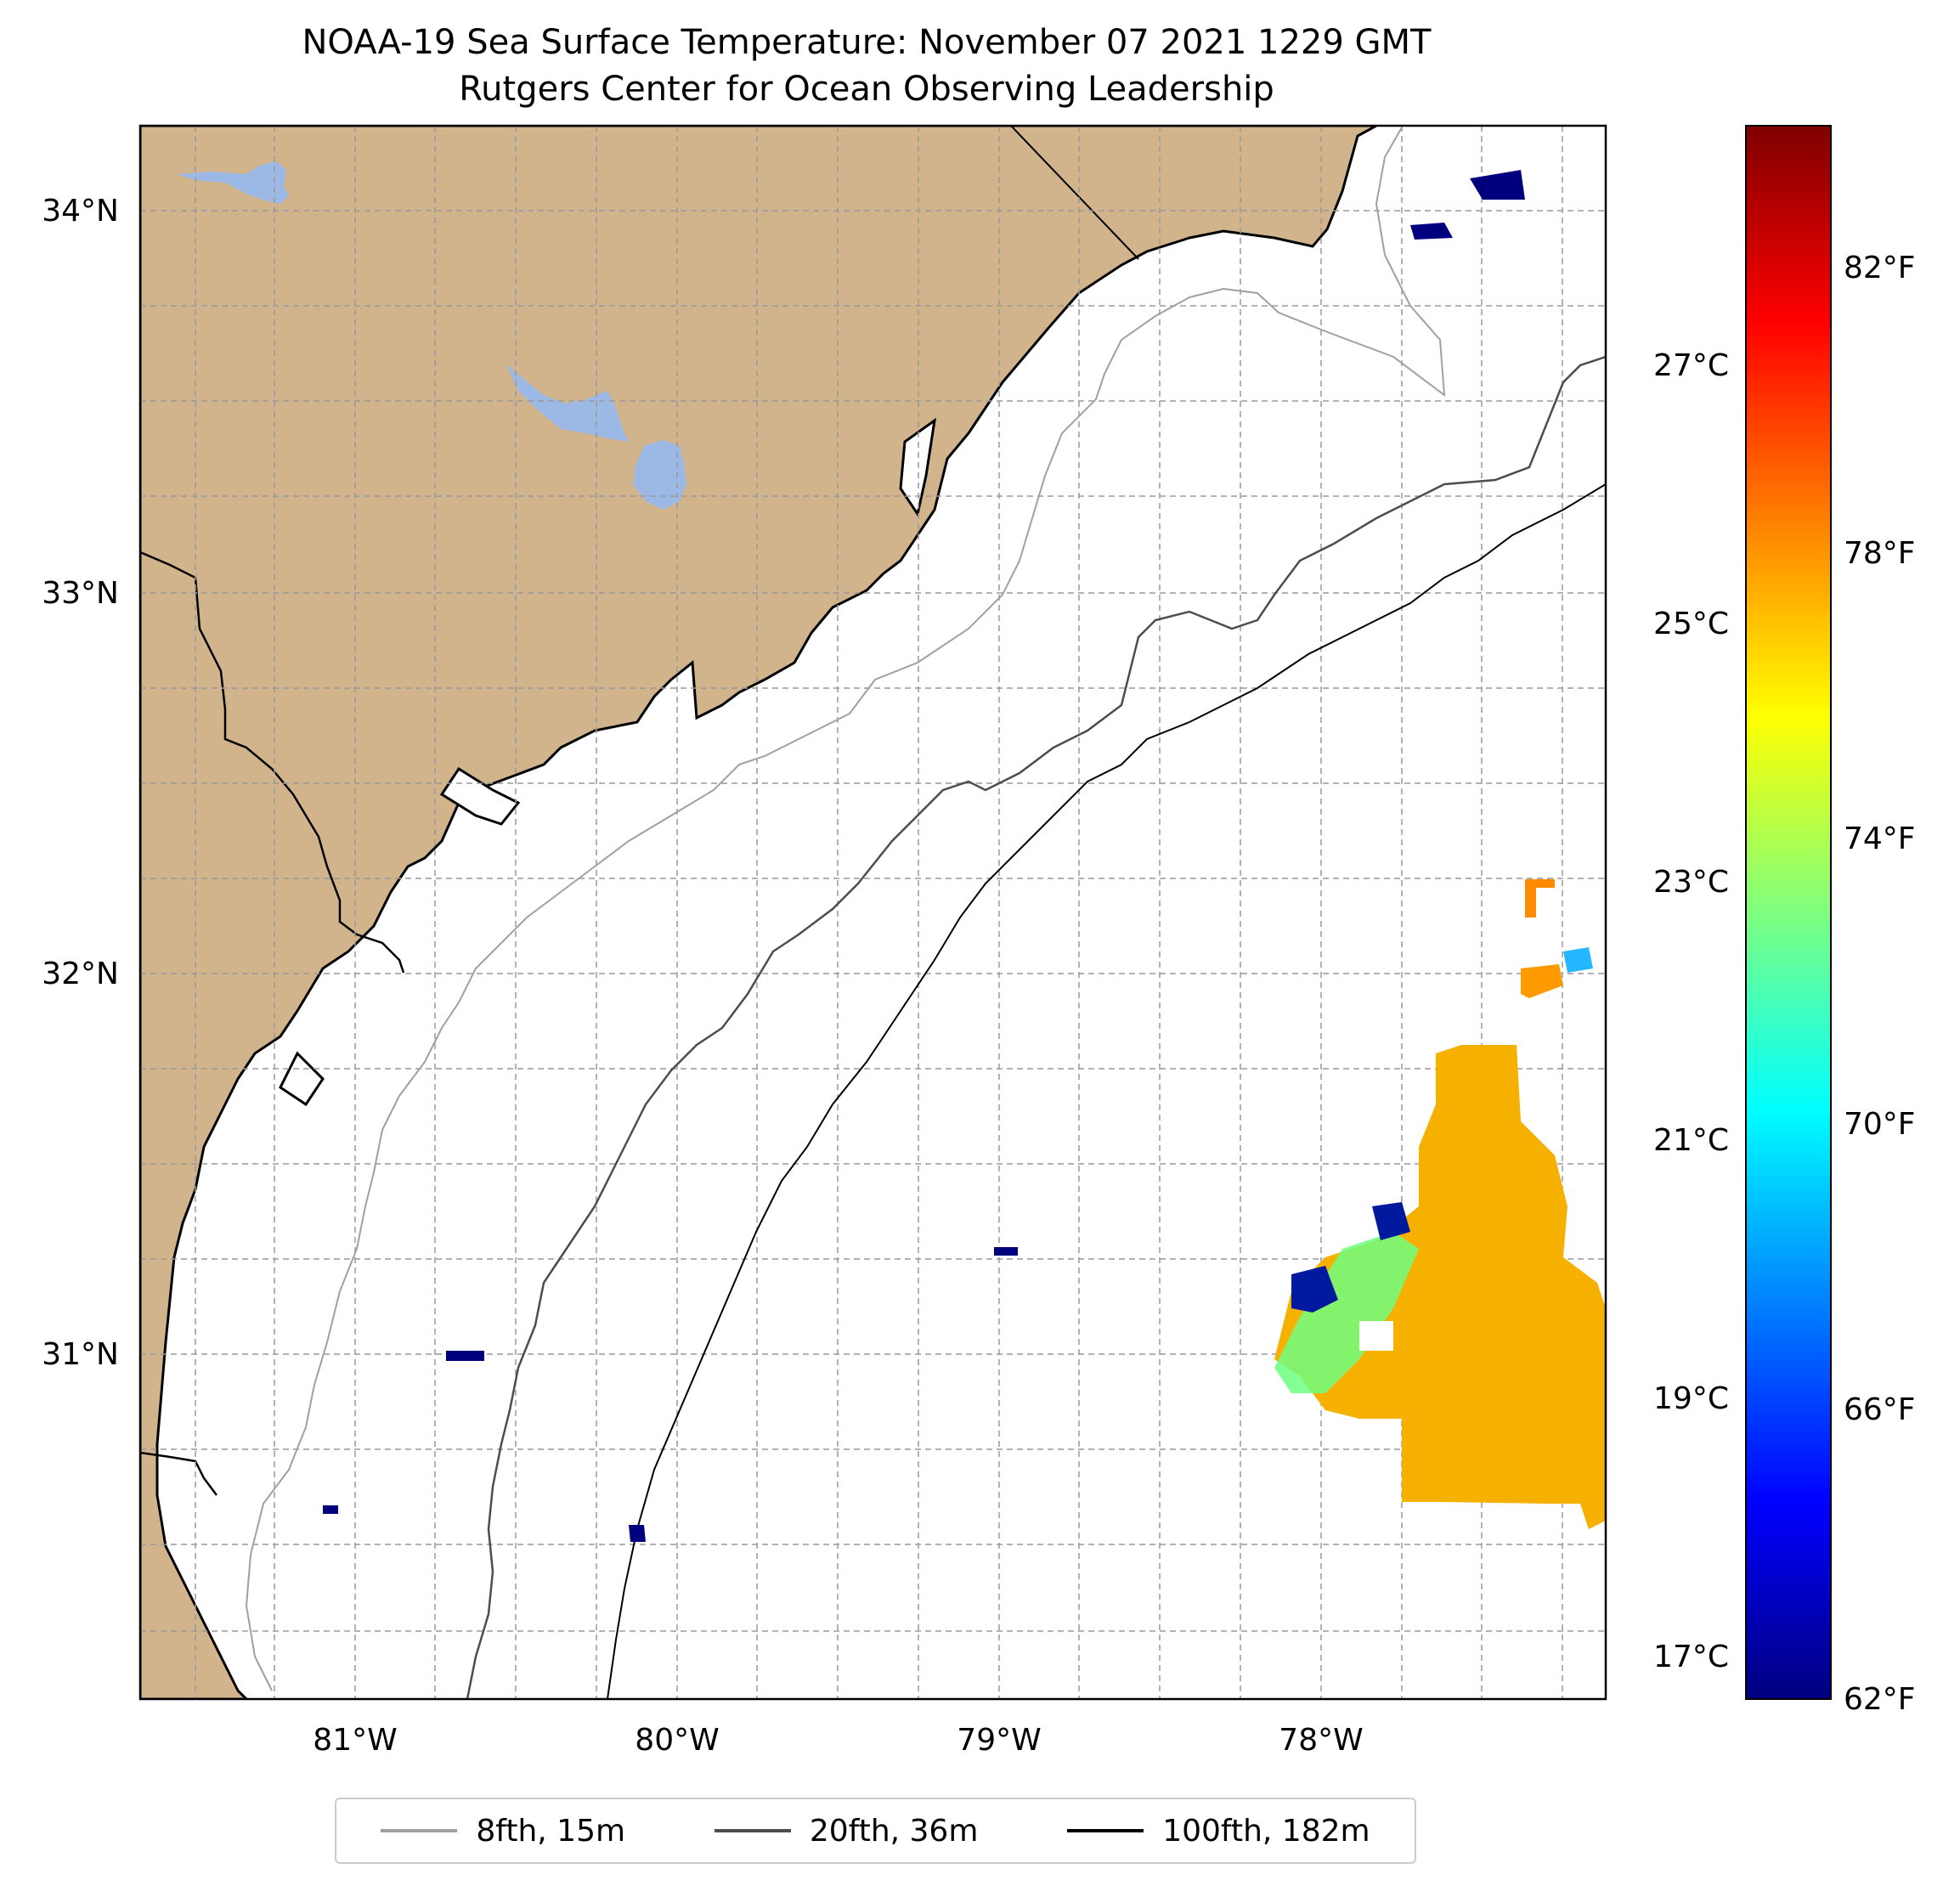 This screenshot has height=1880, width=1960. What do you see at coordinates (420, 1831) in the screenshot?
I see `legend-line-8fth` at bounding box center [420, 1831].